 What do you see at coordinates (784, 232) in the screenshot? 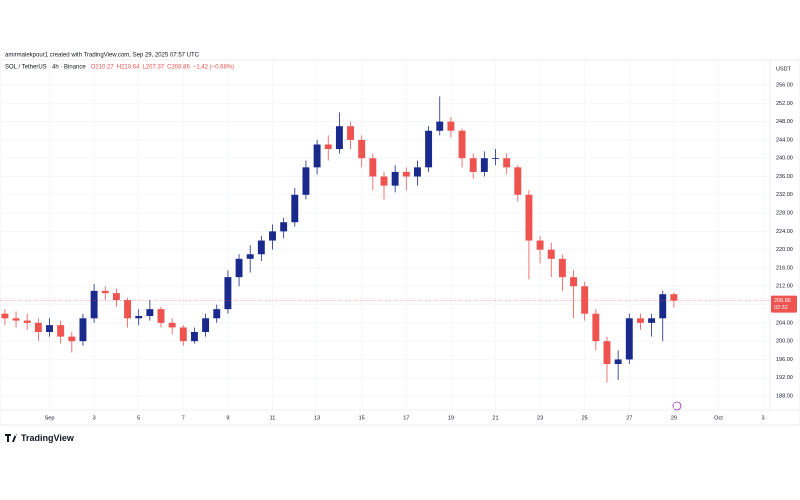
I see `y-tick-label: 224.00` at bounding box center [784, 232].